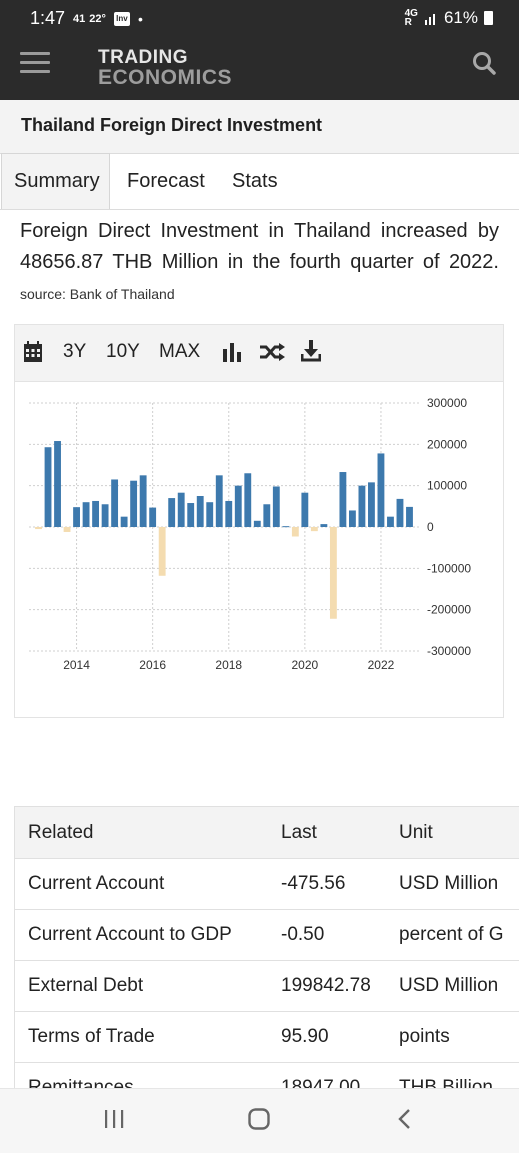  What do you see at coordinates (130, 934) in the screenshot?
I see `row-name: Current Account to GDP` at bounding box center [130, 934].